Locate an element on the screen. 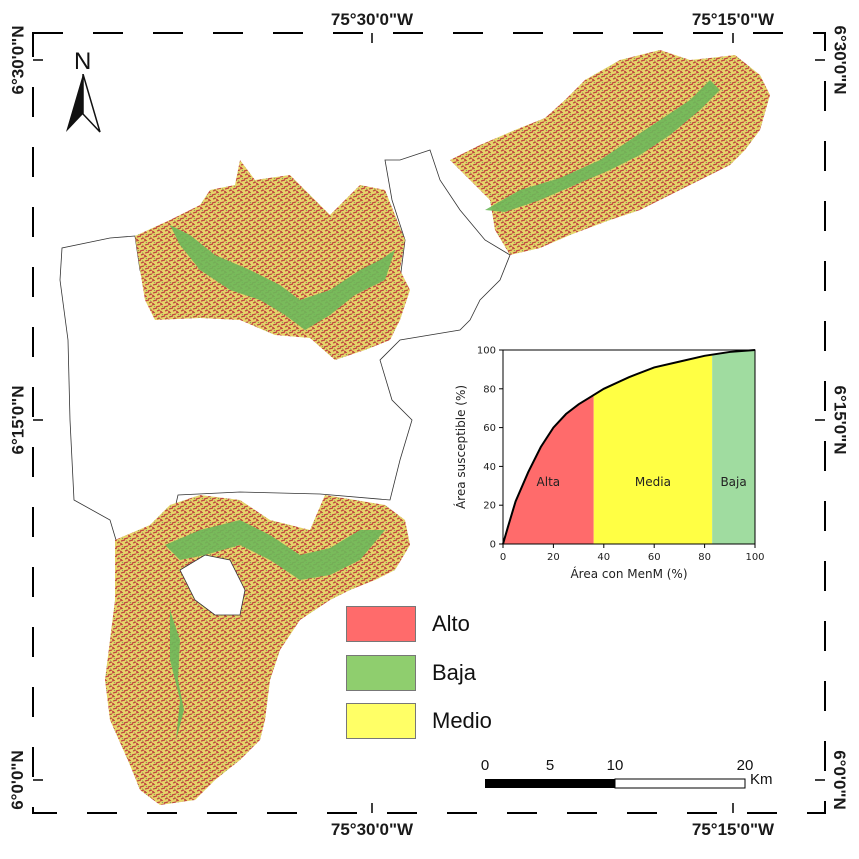 Image resolution: width=859 pixels, height=859 pixels. scale-tick-10: 10 is located at coordinates (615, 765).